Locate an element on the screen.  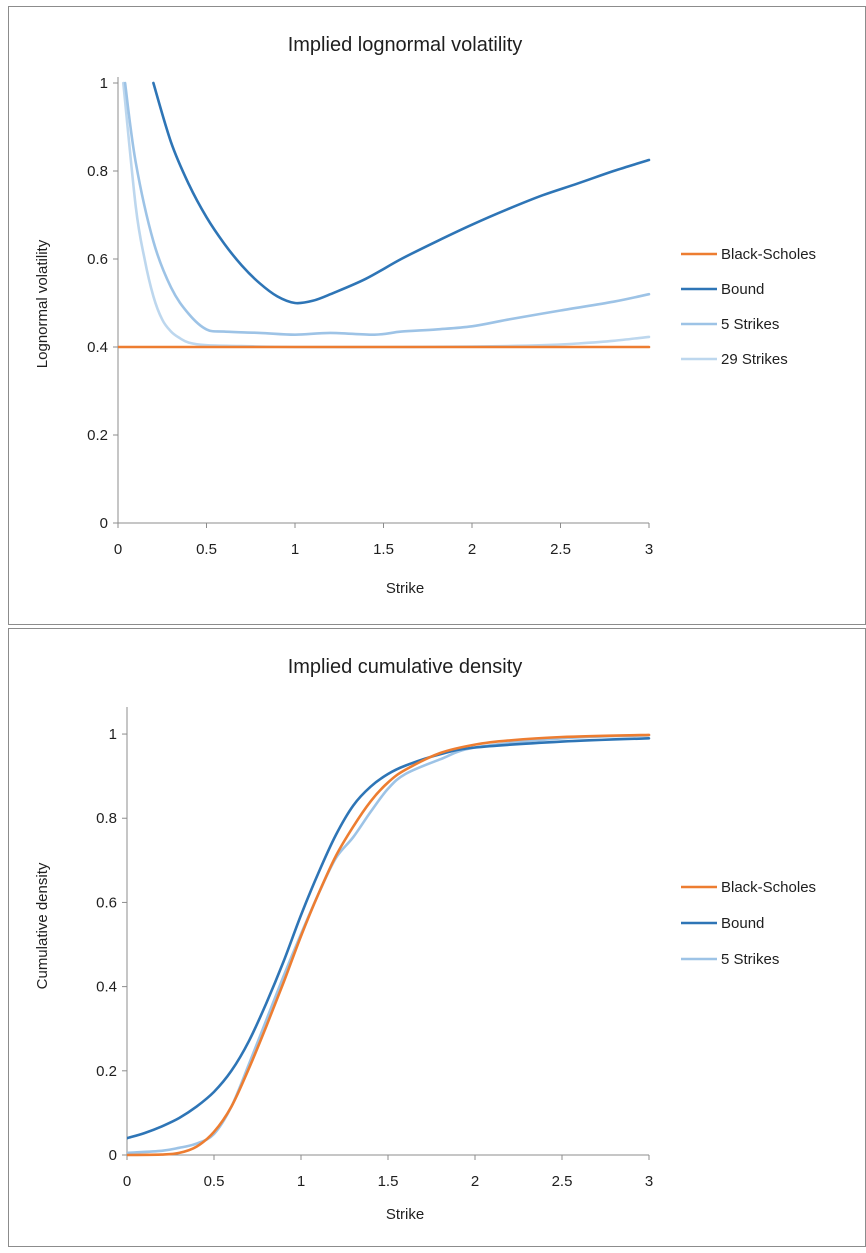
series-line-5-strikes is located at coordinates (387, 209).